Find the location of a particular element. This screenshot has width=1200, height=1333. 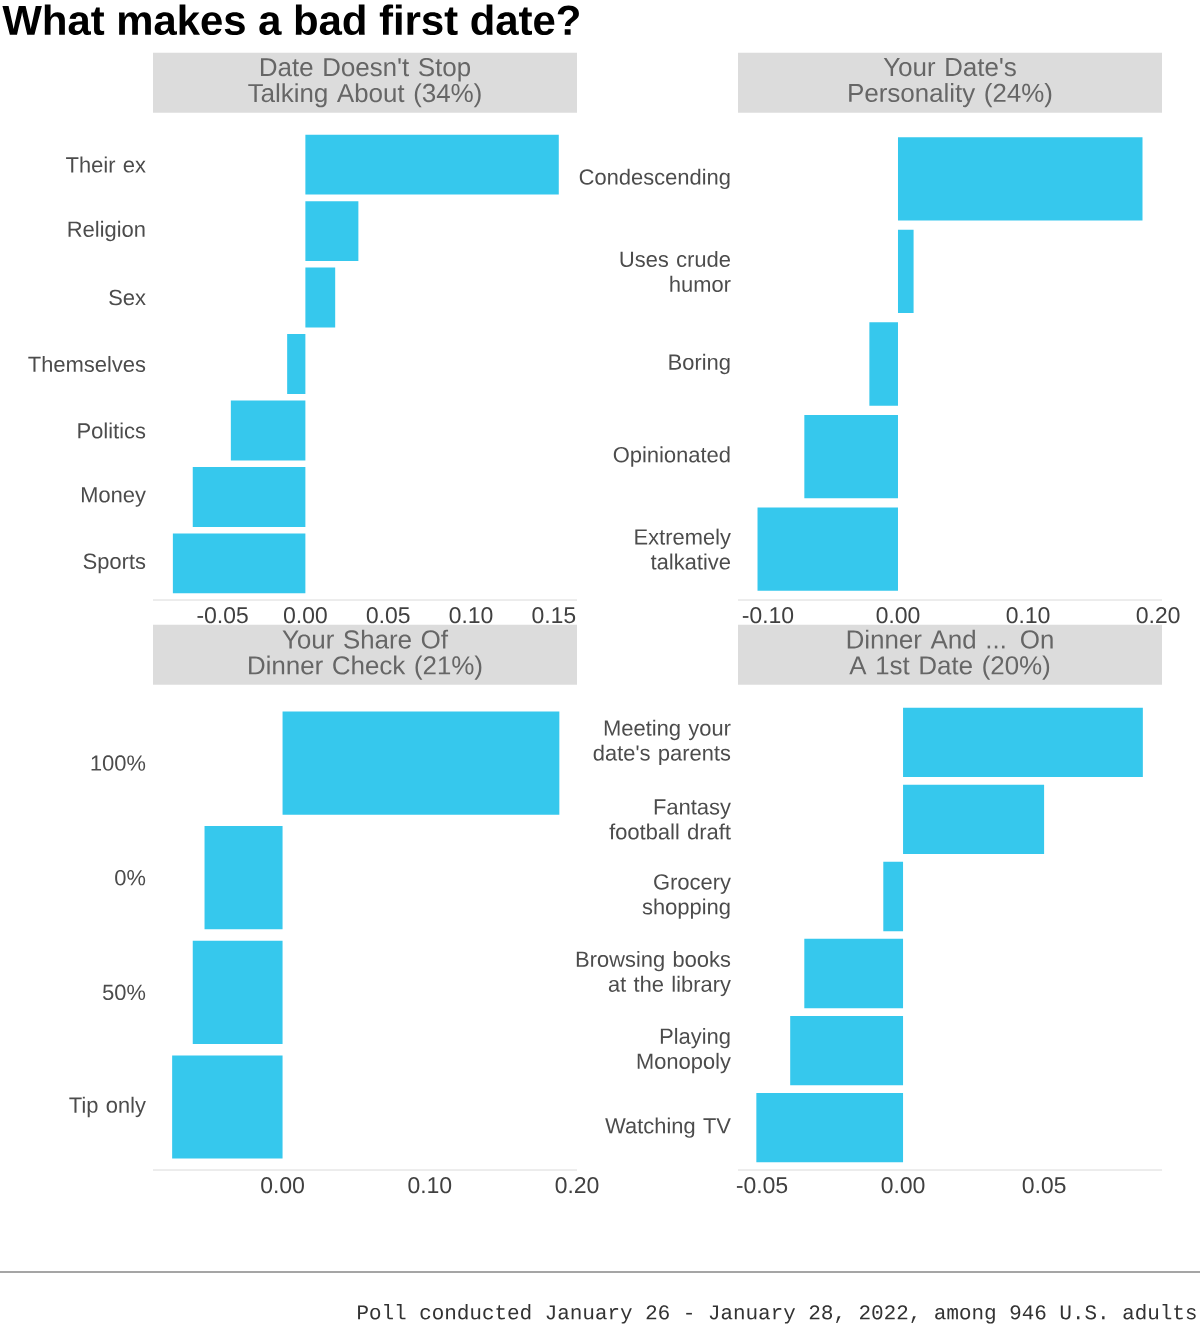

chart-title: Your Date's Personality (24%) is located at coordinates (950, 83).